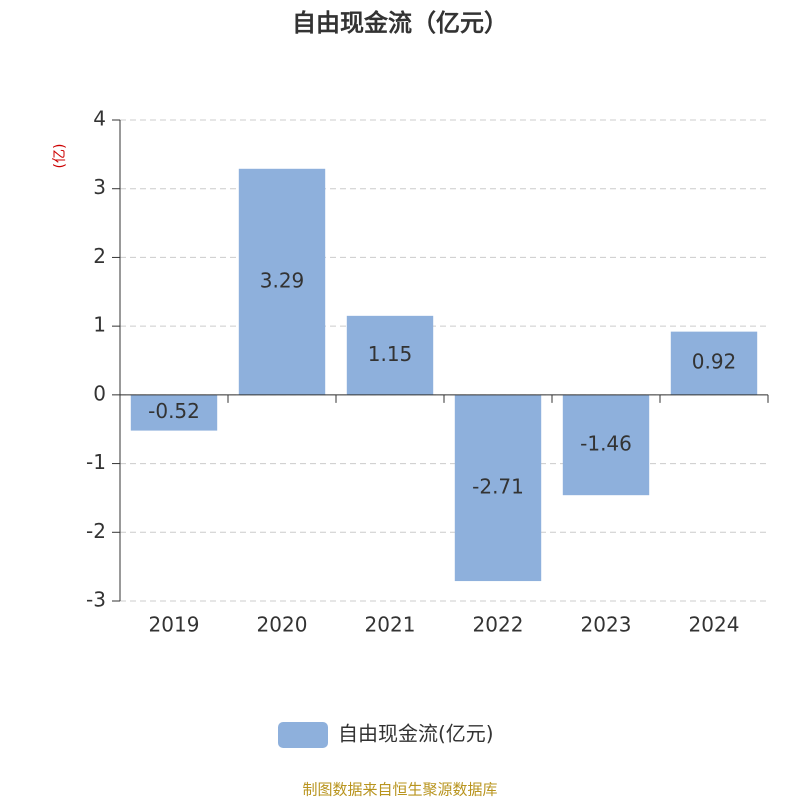  Describe the element at coordinates (96, 600) in the screenshot. I see `y-tick-label: -3` at that location.